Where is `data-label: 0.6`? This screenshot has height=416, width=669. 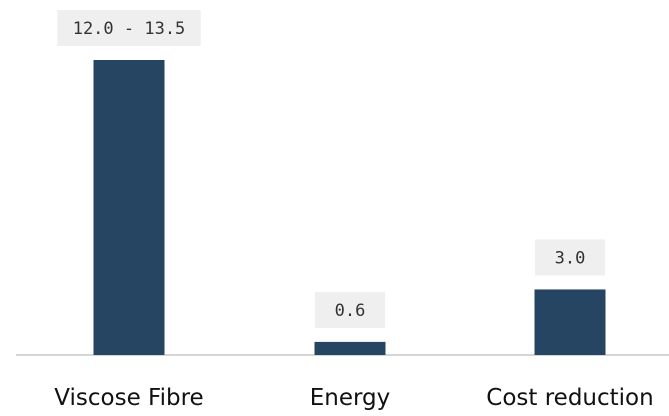 data-label: 0.6 is located at coordinates (350, 311).